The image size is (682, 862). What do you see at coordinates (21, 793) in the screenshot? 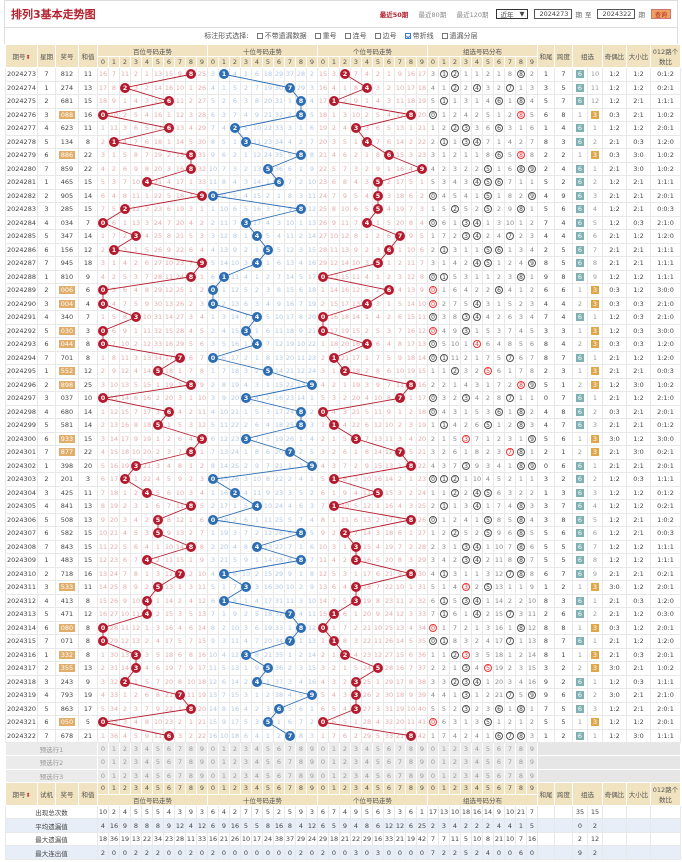
I see `period-footer-header: 期号⬍` at bounding box center [21, 793].